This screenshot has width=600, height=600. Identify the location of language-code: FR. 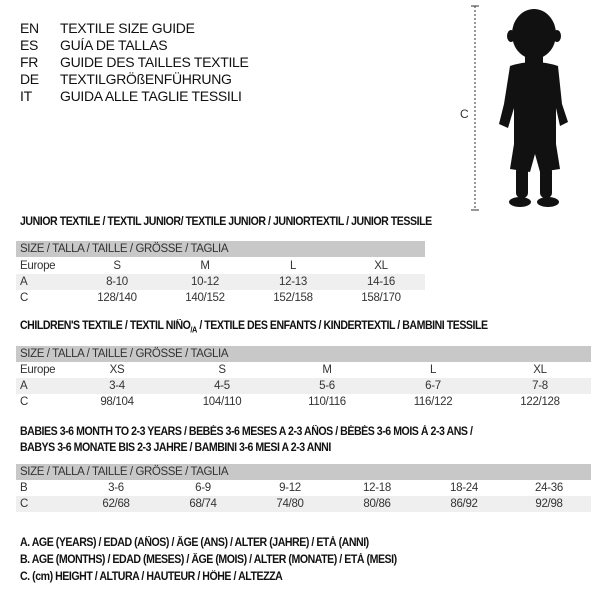
(29, 62).